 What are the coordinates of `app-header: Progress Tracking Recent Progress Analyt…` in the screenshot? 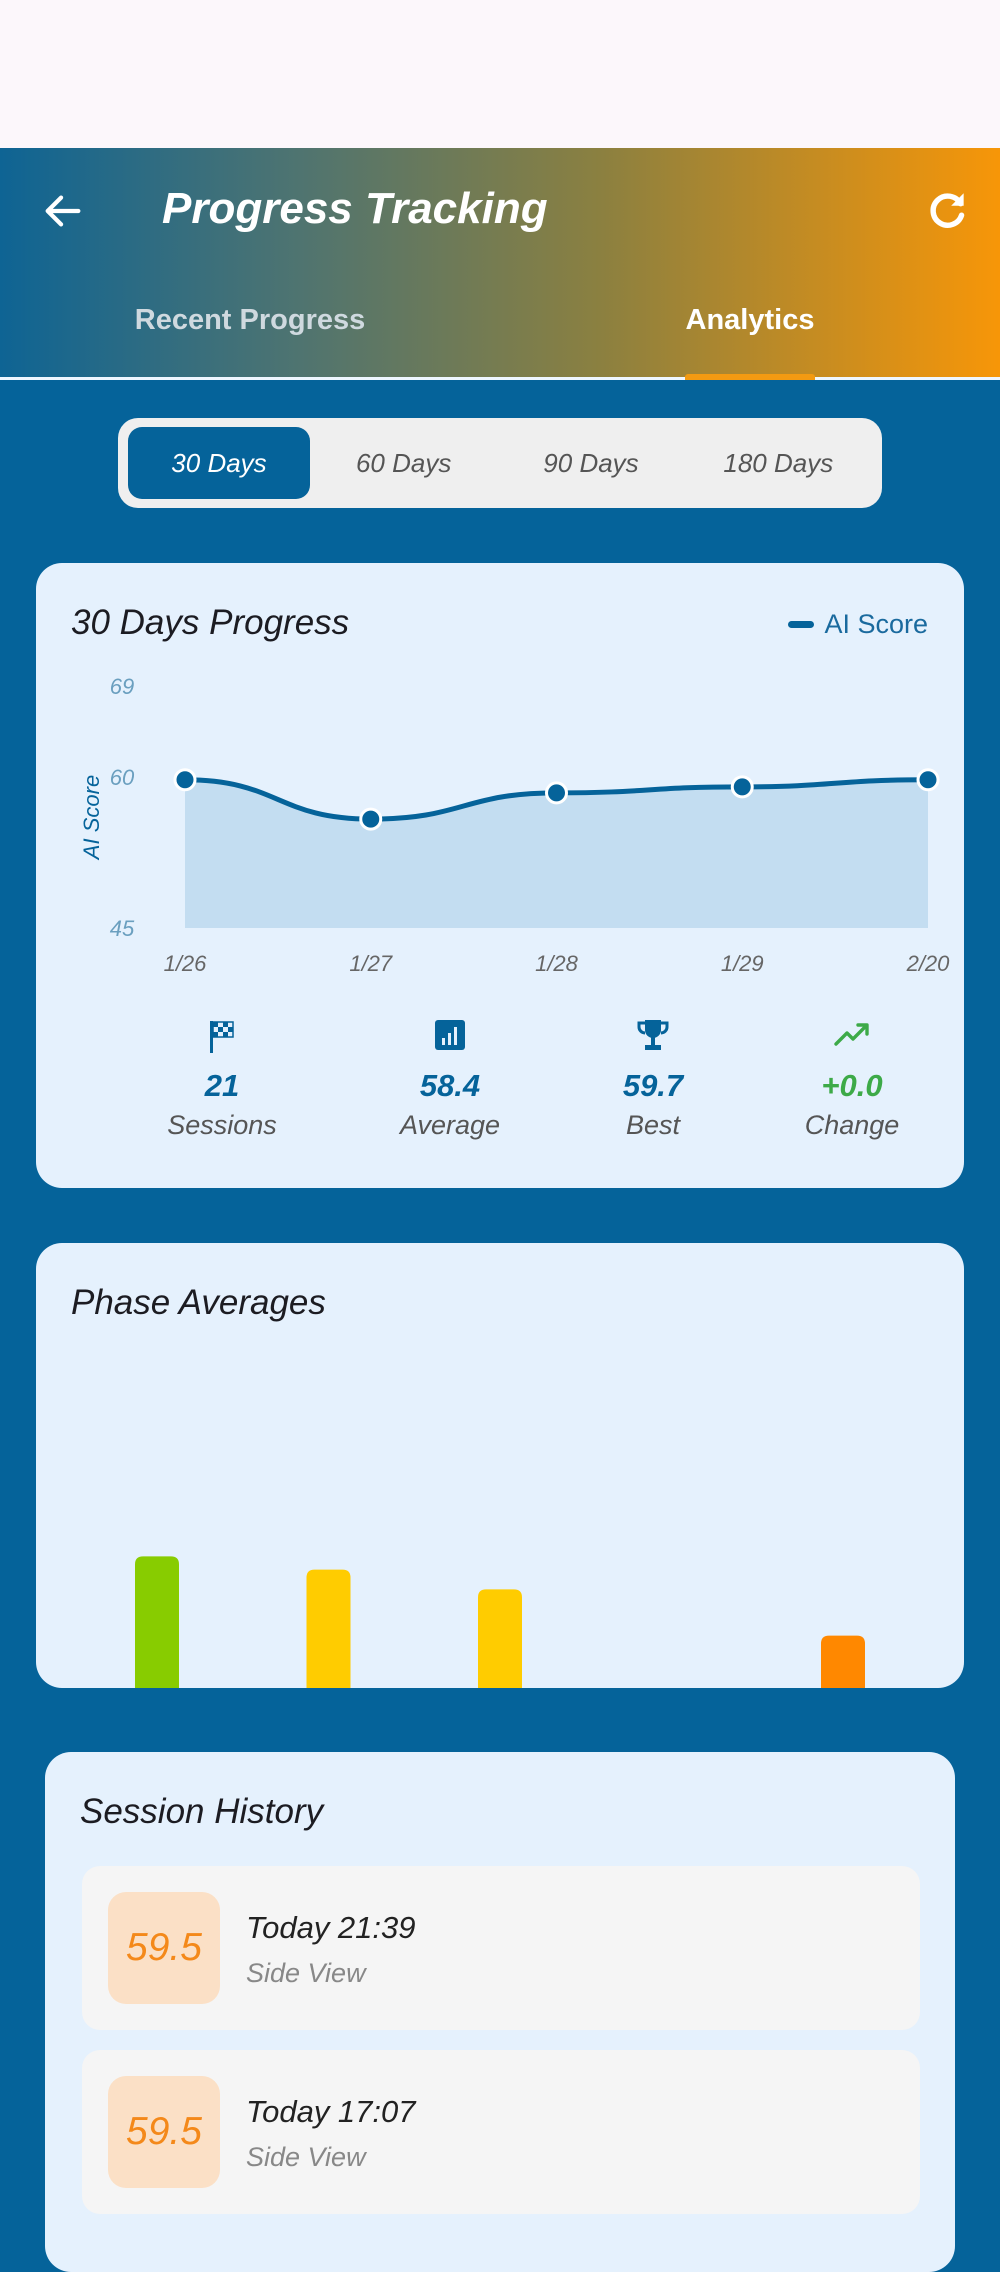 It's located at (500, 264).